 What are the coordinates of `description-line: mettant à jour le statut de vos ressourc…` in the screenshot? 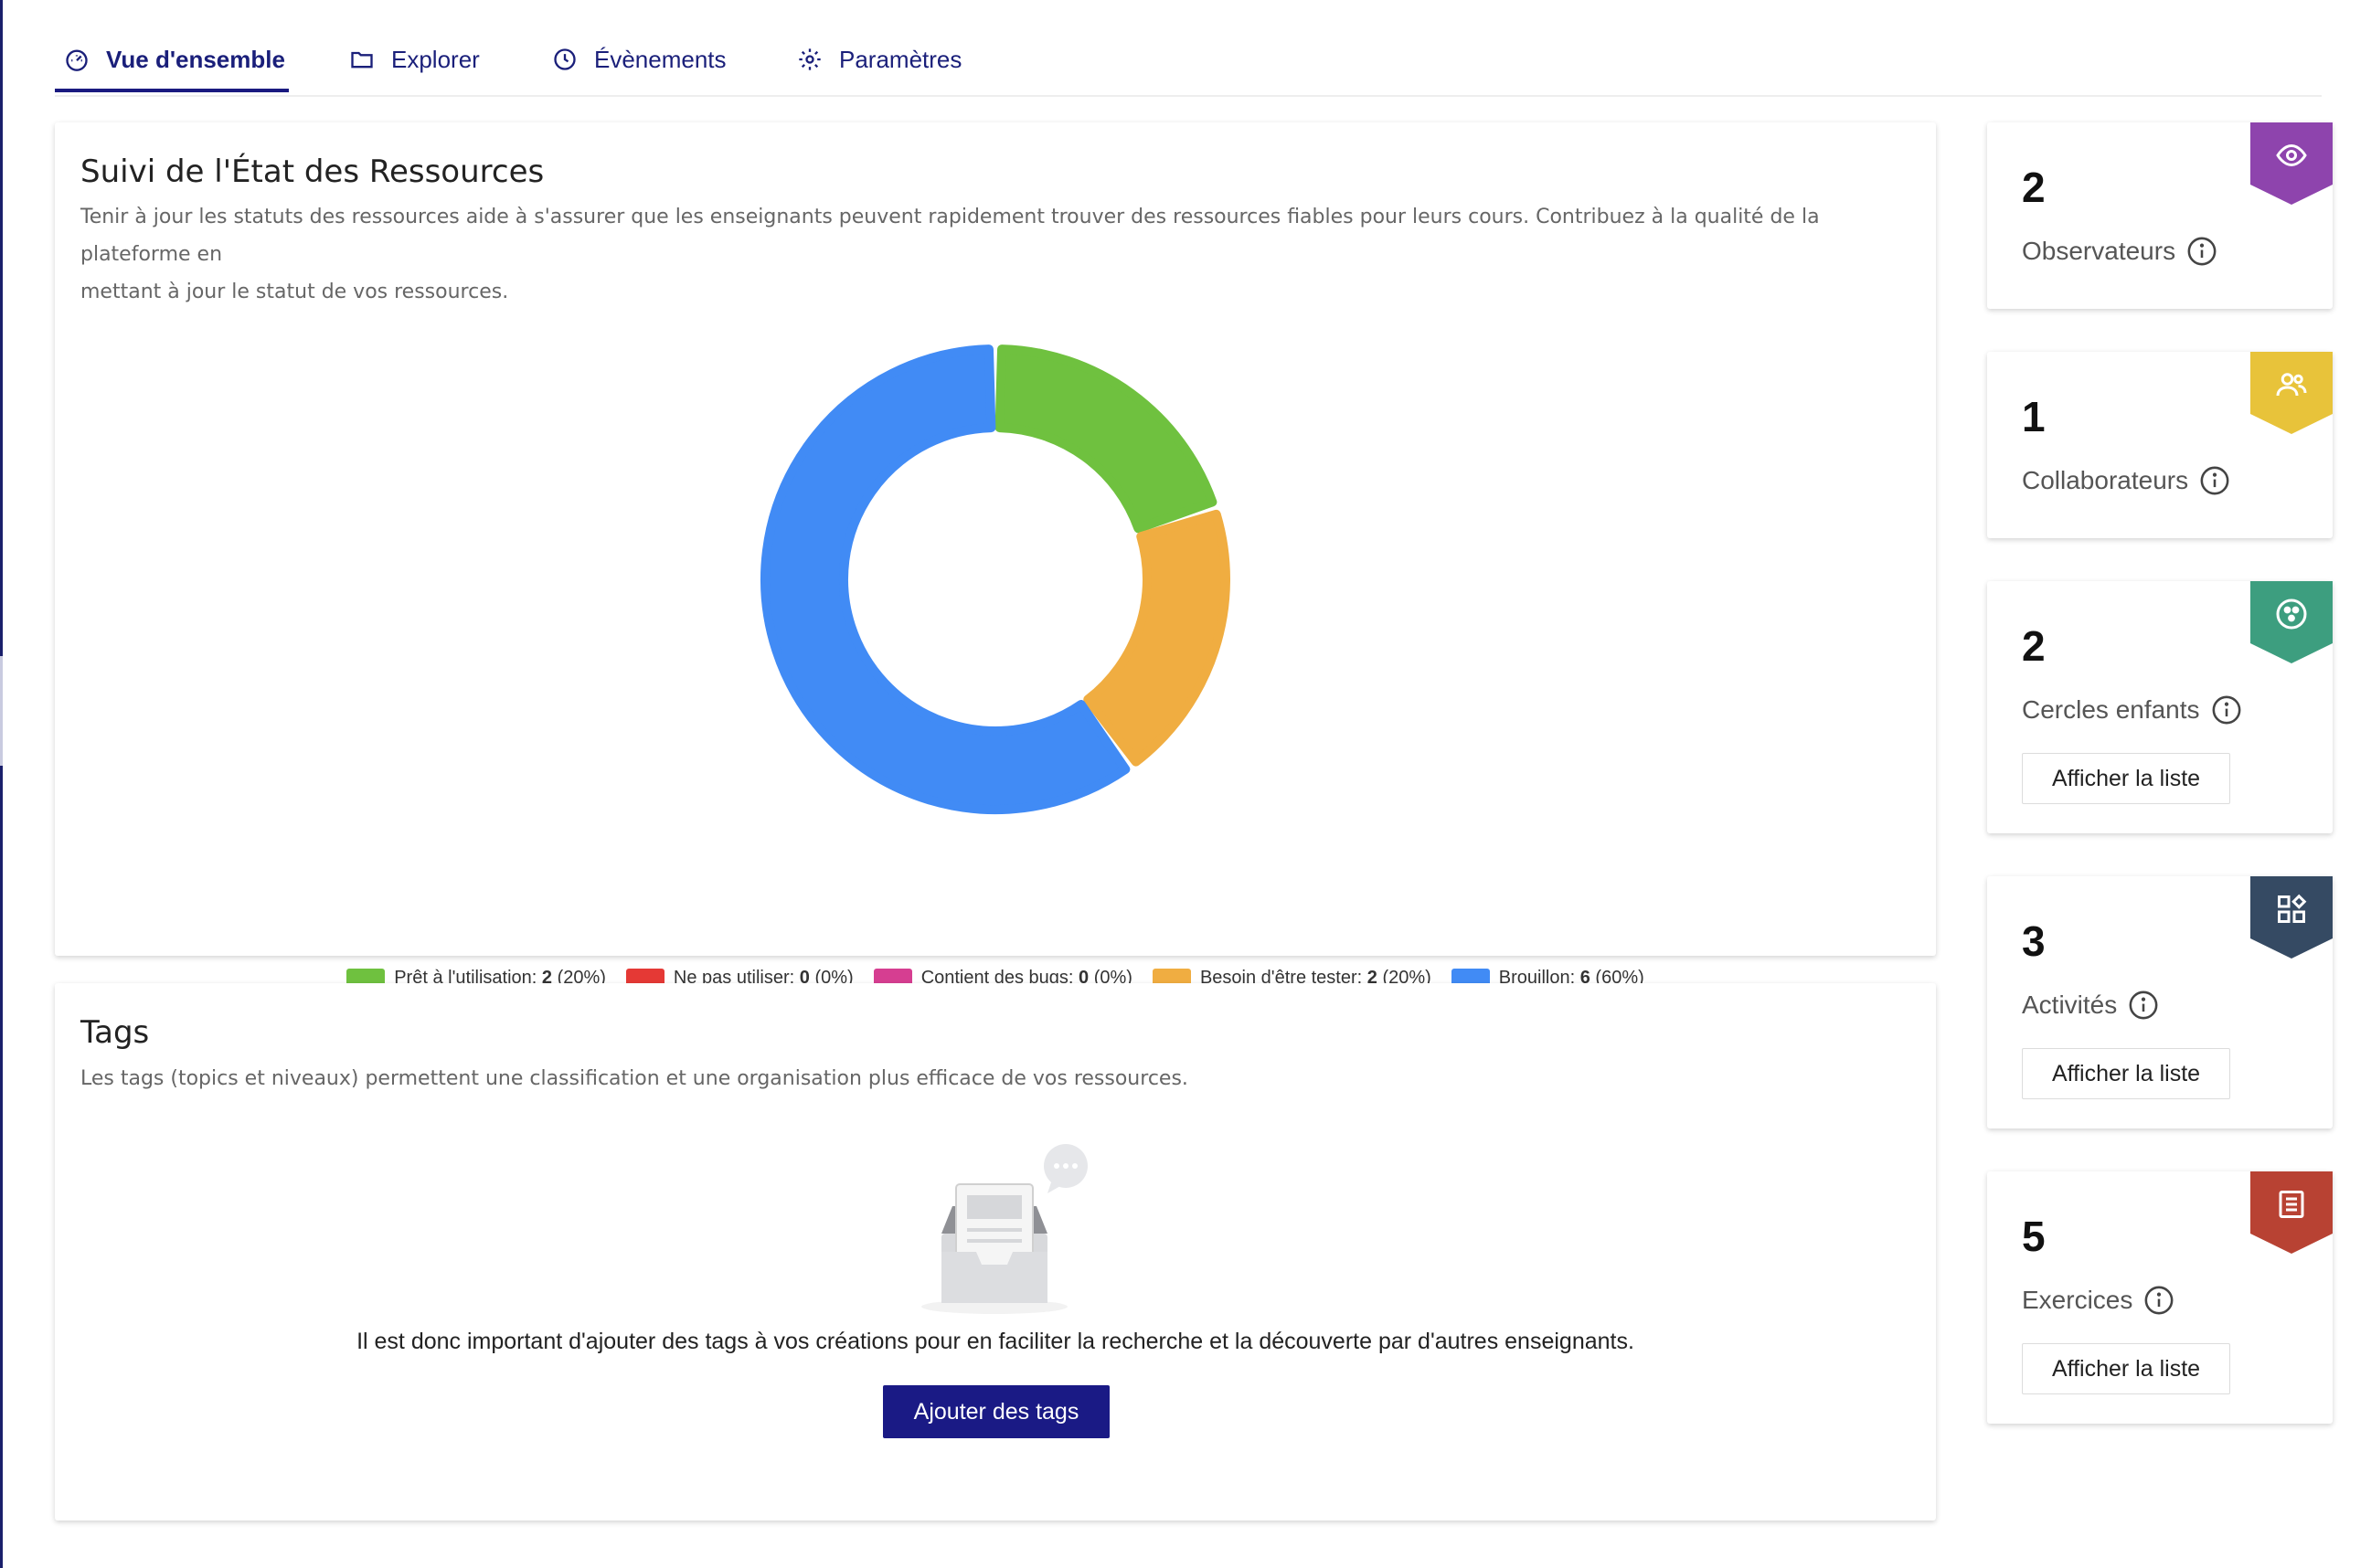 It's located at (294, 292).